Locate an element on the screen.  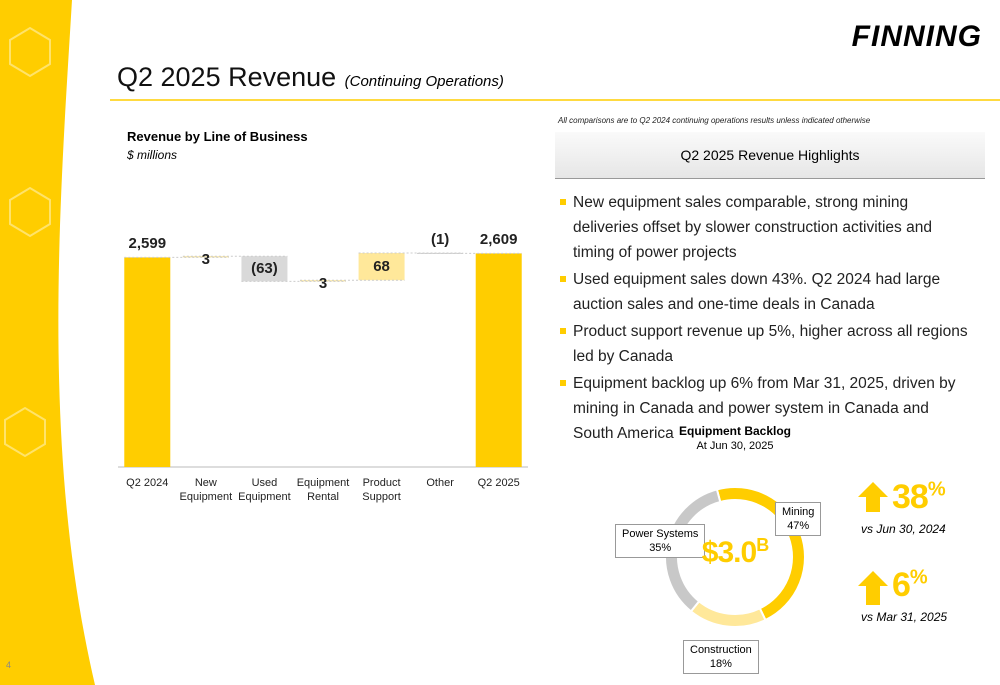
title: Q2 2025 Revenue is located at coordinates (227, 77).